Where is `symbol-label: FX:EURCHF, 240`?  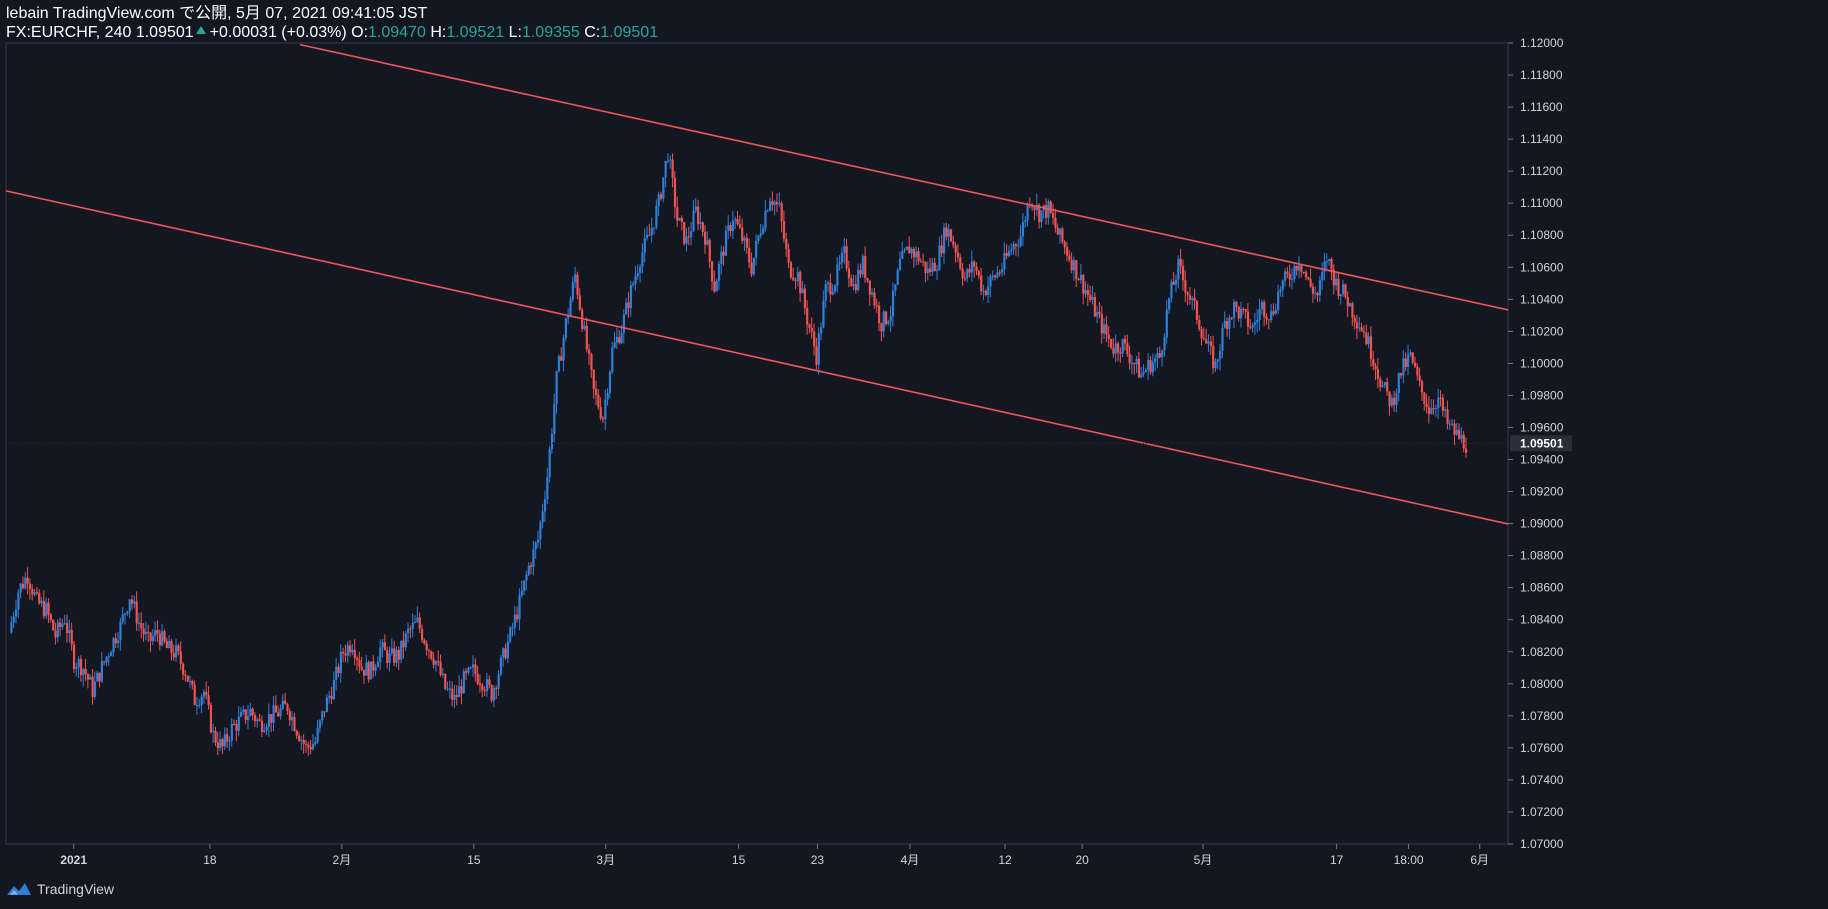 symbol-label: FX:EURCHF, 240 is located at coordinates (69, 32).